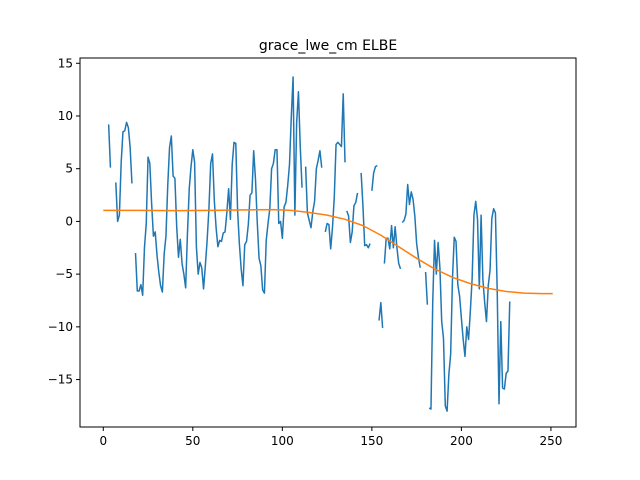 The image size is (640, 480). Describe the element at coordinates (65, 63) in the screenshot. I see `y-tick-label: 15` at that location.